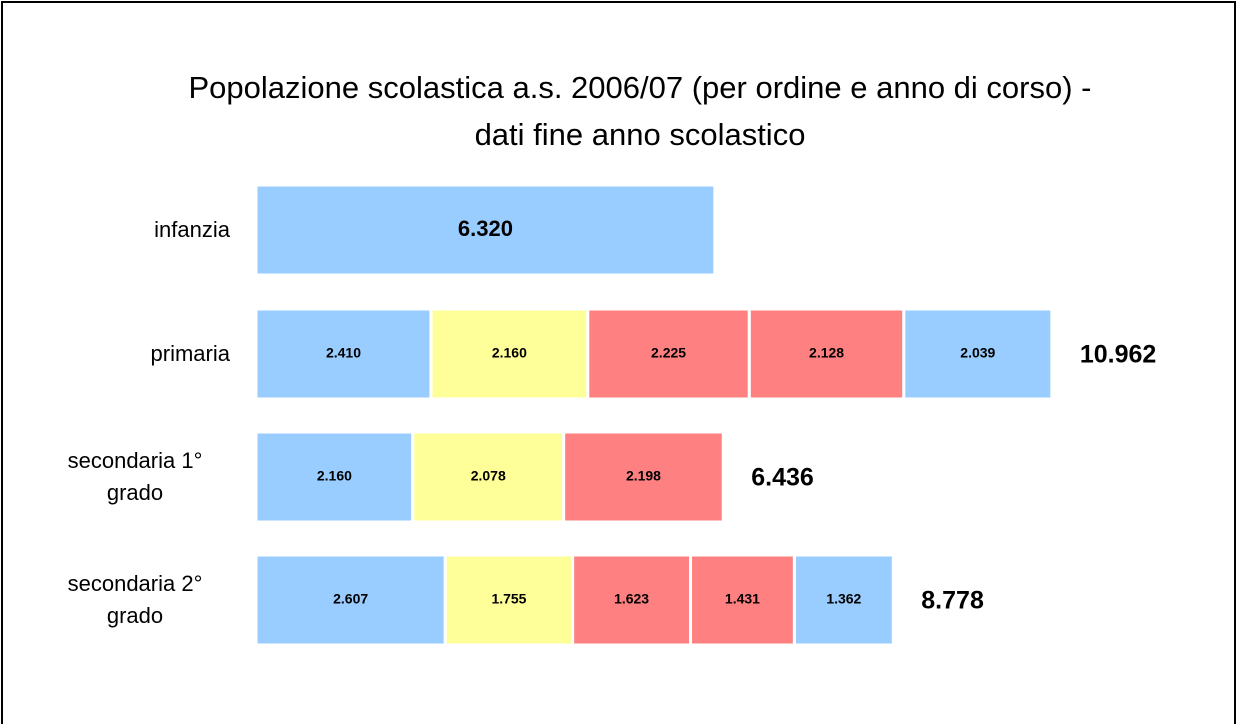 The image size is (1238, 724). I want to click on total-label: 6.436, so click(782, 478).